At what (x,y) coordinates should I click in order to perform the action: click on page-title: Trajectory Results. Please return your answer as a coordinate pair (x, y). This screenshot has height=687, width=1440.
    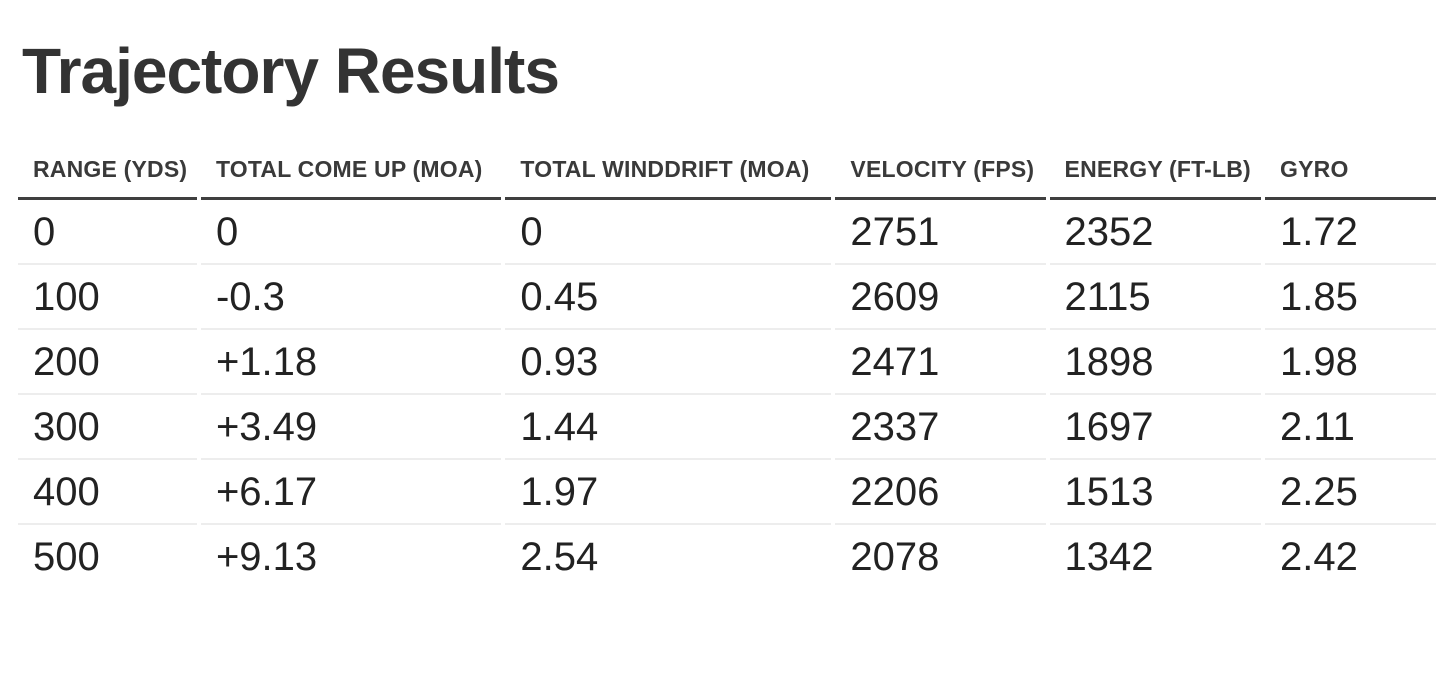
    Looking at the image, I should click on (291, 71).